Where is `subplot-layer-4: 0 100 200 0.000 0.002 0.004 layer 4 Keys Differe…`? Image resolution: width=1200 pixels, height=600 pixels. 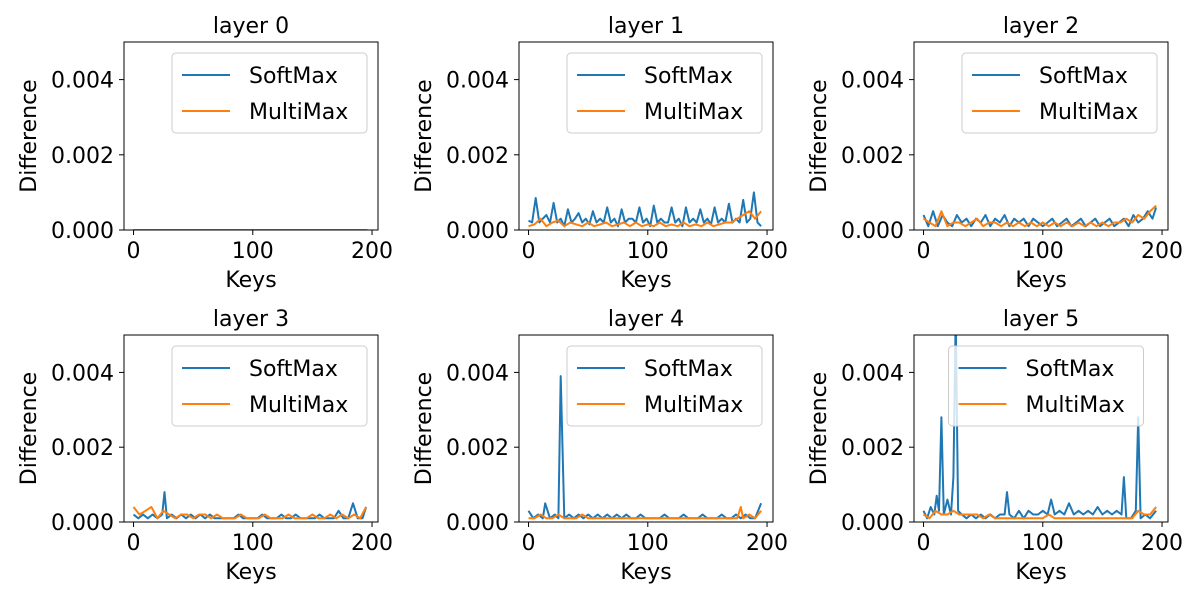
subplot-layer-4: 0 100 200 0.000 0.002 0.004 layer 4 Keys Differe… is located at coordinates (600, 446).